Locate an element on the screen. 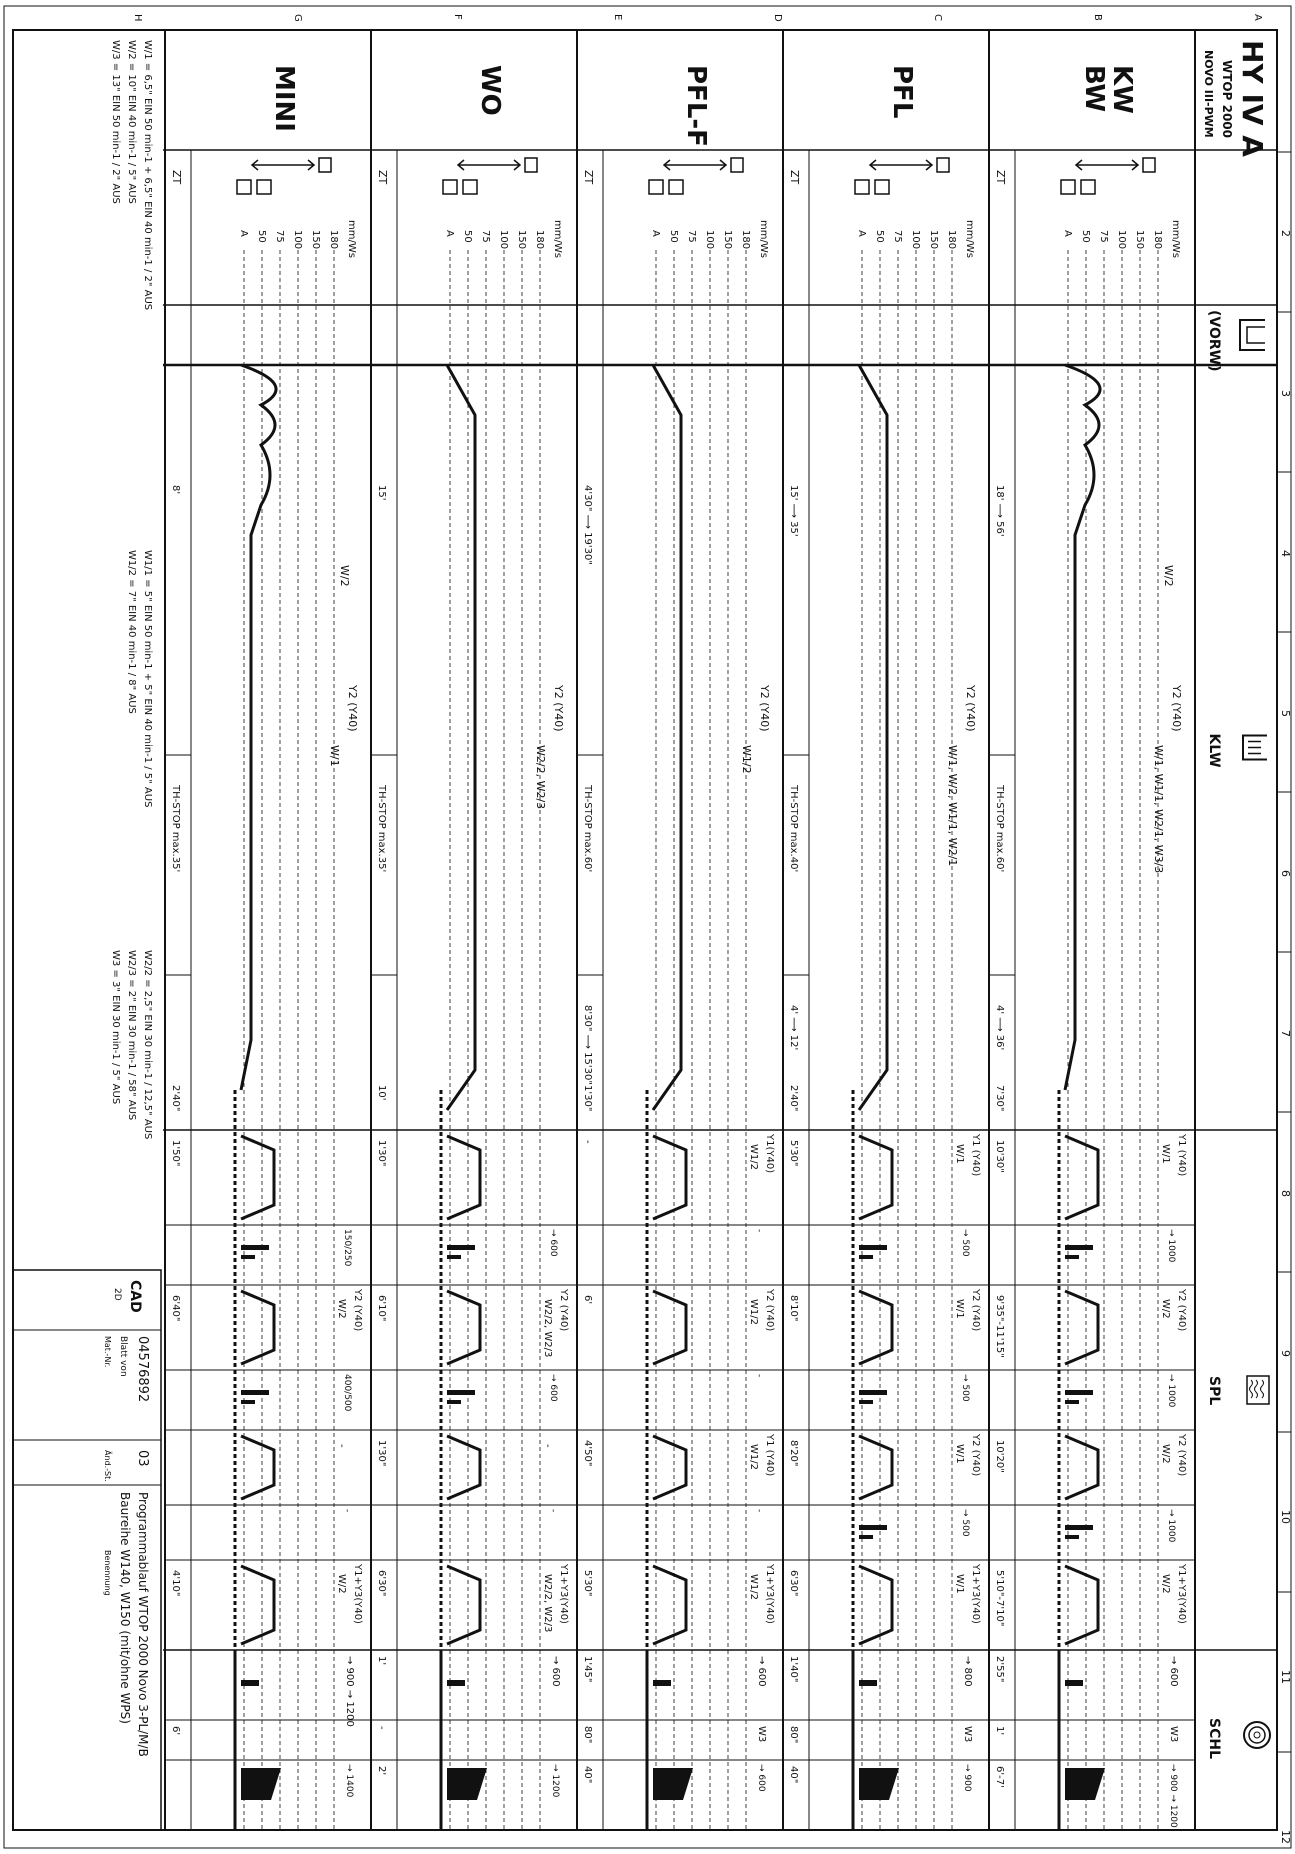 The image size is (1295, 1854). final-spin-b: → 900 is located at coordinates (967, 1778).